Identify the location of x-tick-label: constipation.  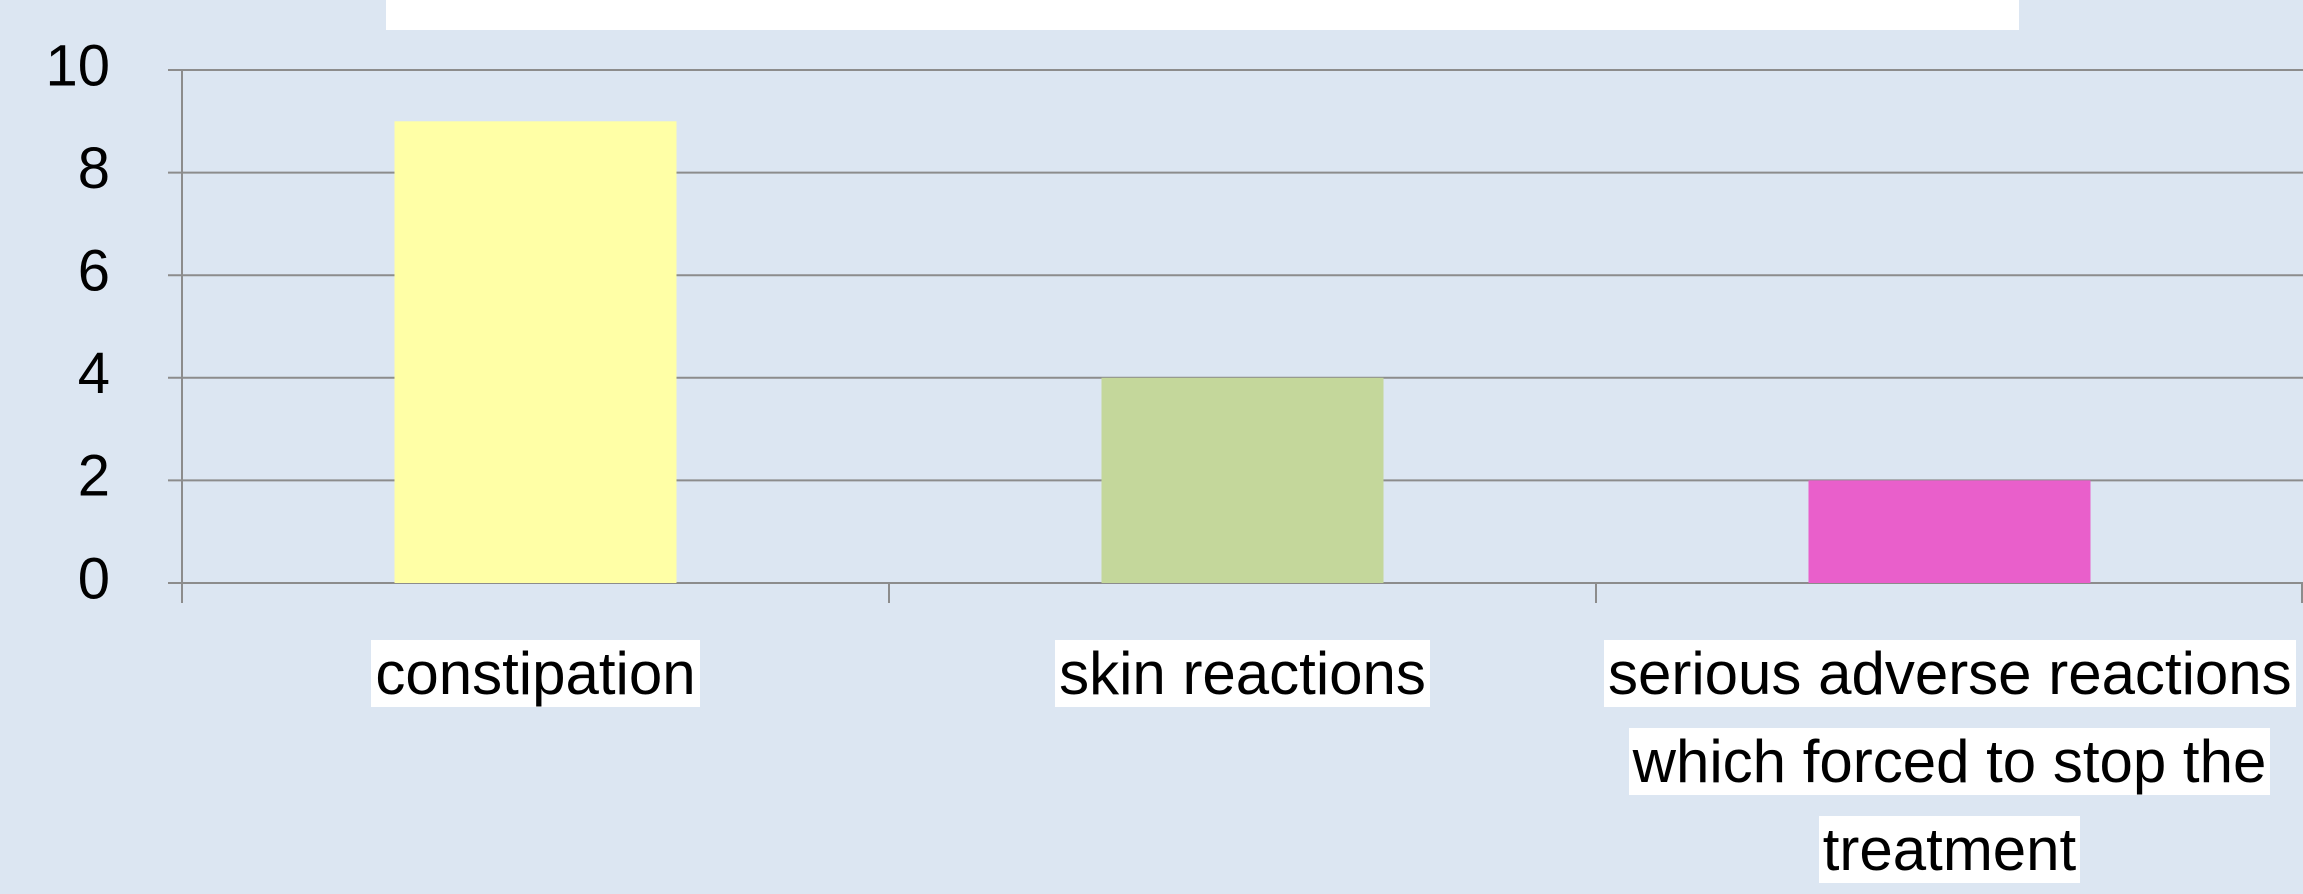
(535, 674).